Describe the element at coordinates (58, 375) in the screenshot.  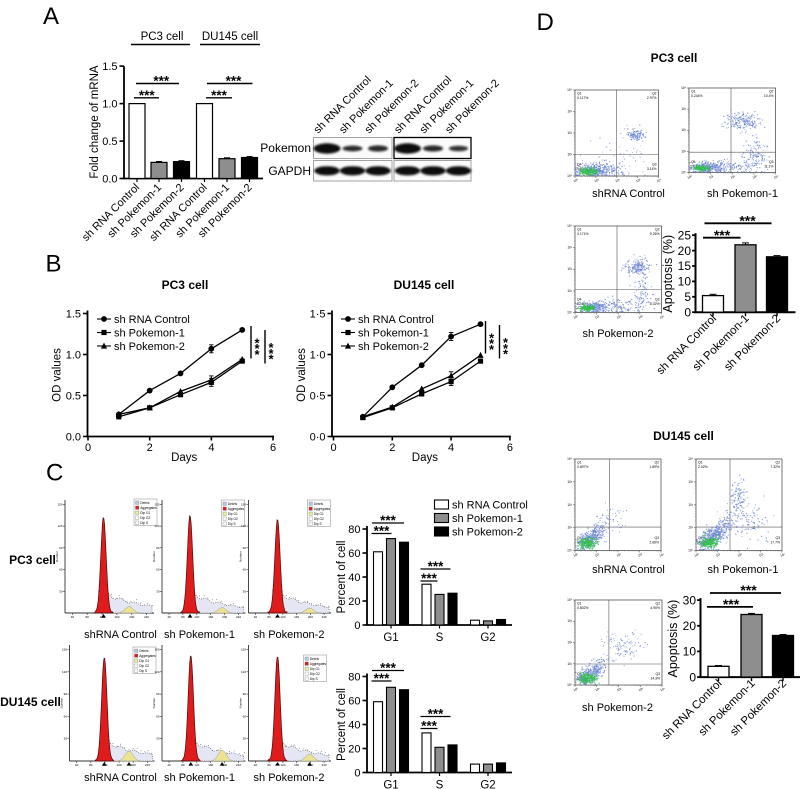
I see `svg-text: OD values` at that location.